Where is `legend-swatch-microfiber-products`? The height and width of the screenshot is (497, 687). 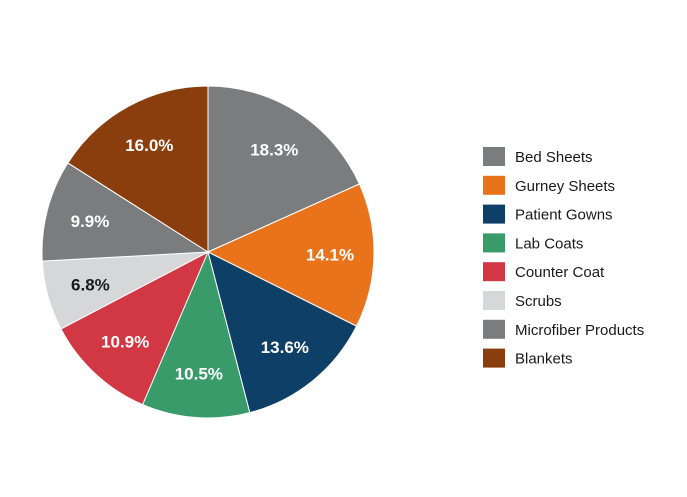 legend-swatch-microfiber-products is located at coordinates (494, 329).